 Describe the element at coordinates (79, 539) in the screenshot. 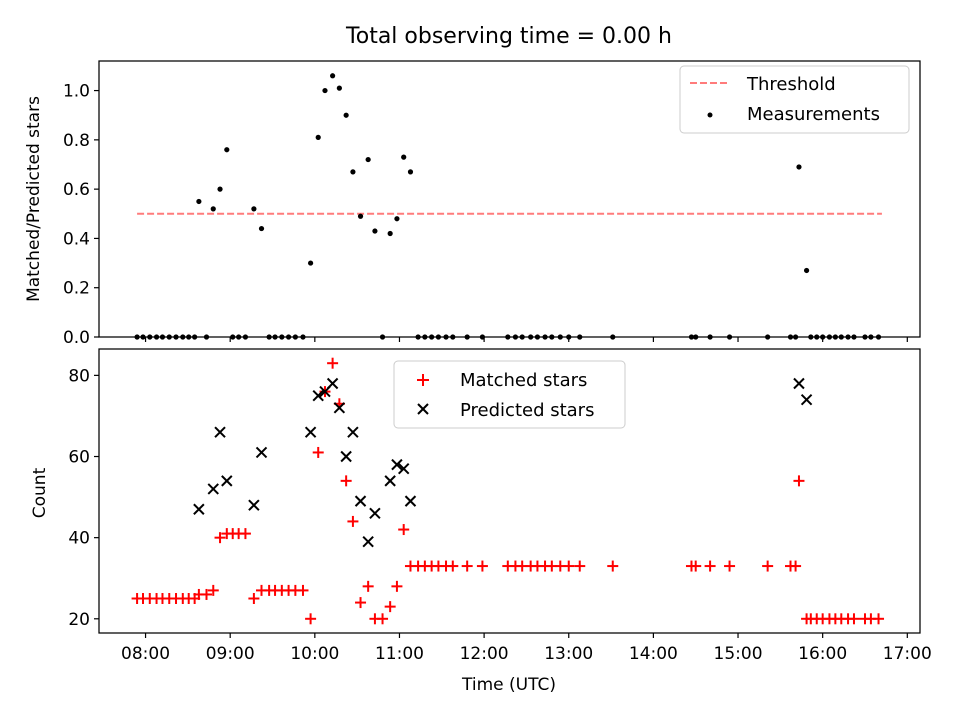

I see `bottom-y-tick-label: 40` at that location.